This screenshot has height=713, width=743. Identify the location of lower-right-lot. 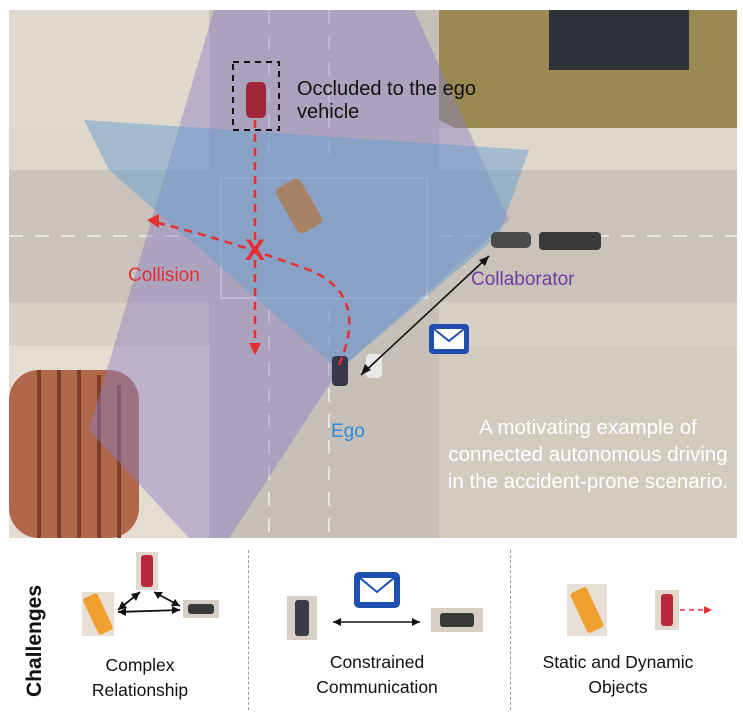
(588, 442).